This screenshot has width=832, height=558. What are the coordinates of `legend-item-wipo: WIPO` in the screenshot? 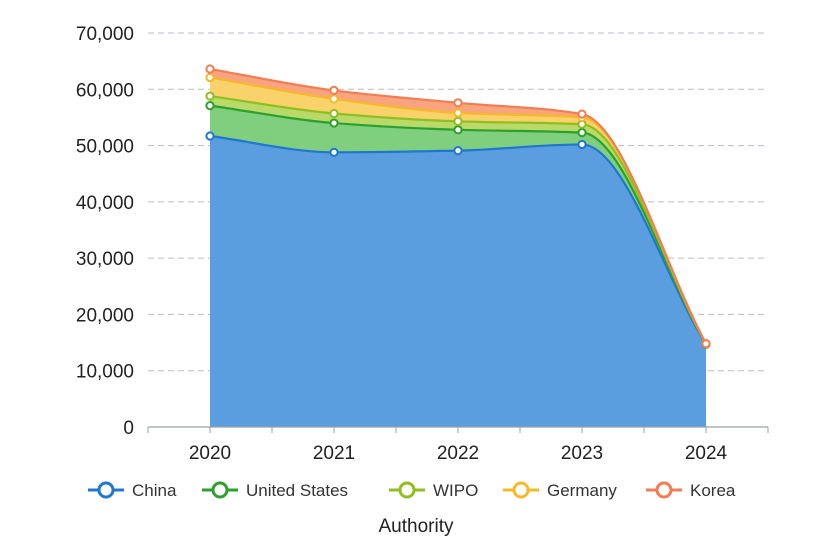 It's located at (433, 490).